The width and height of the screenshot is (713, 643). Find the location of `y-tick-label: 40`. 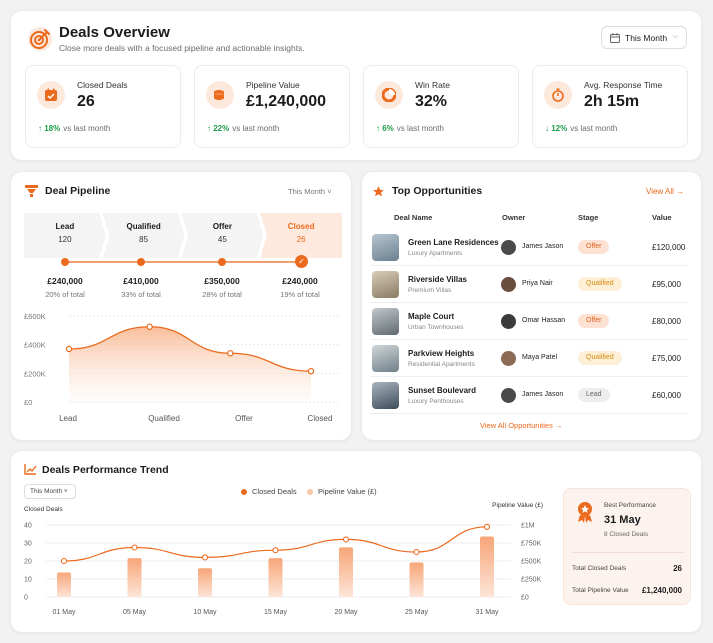

y-tick-label: 40 is located at coordinates (28, 526).